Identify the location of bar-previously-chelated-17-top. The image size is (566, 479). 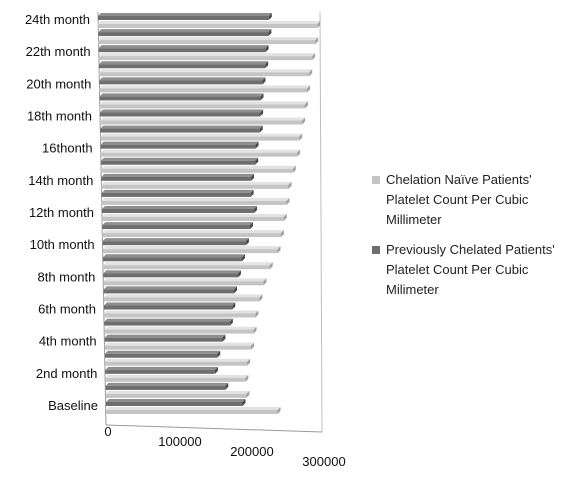
(181, 127).